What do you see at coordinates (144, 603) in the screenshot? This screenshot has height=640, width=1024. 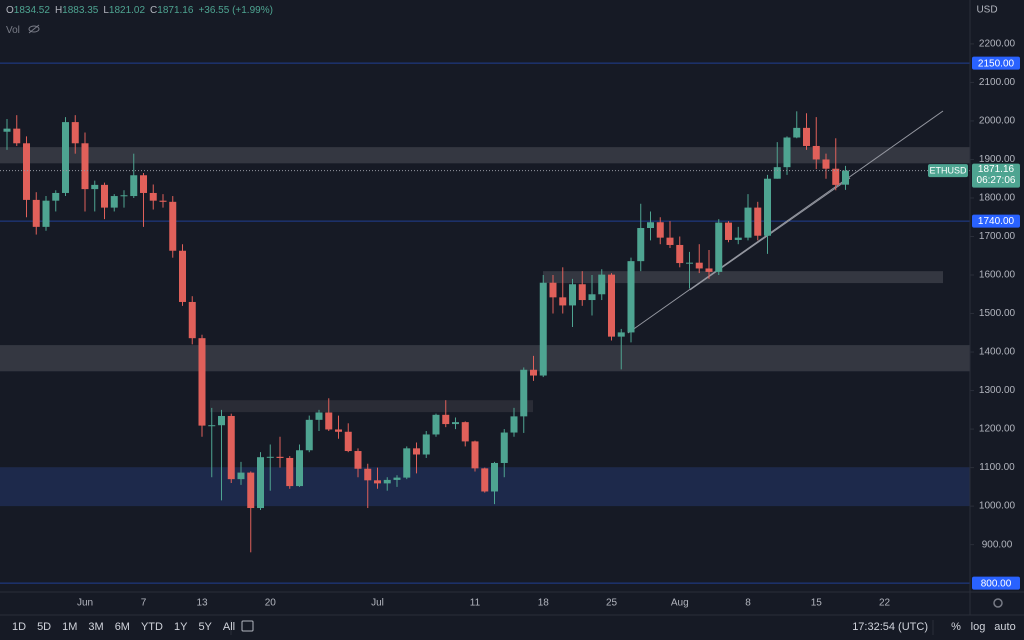 I see `x-tick-label: 7` at bounding box center [144, 603].